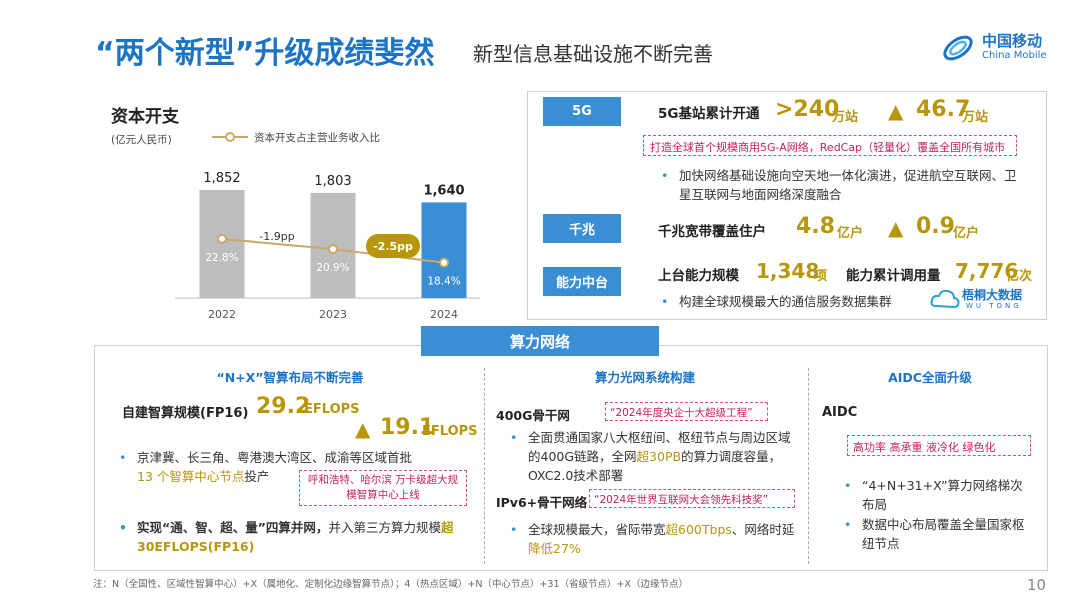 The width and height of the screenshot is (1080, 603). I want to click on tag-capability: 能力中台, so click(582, 281).